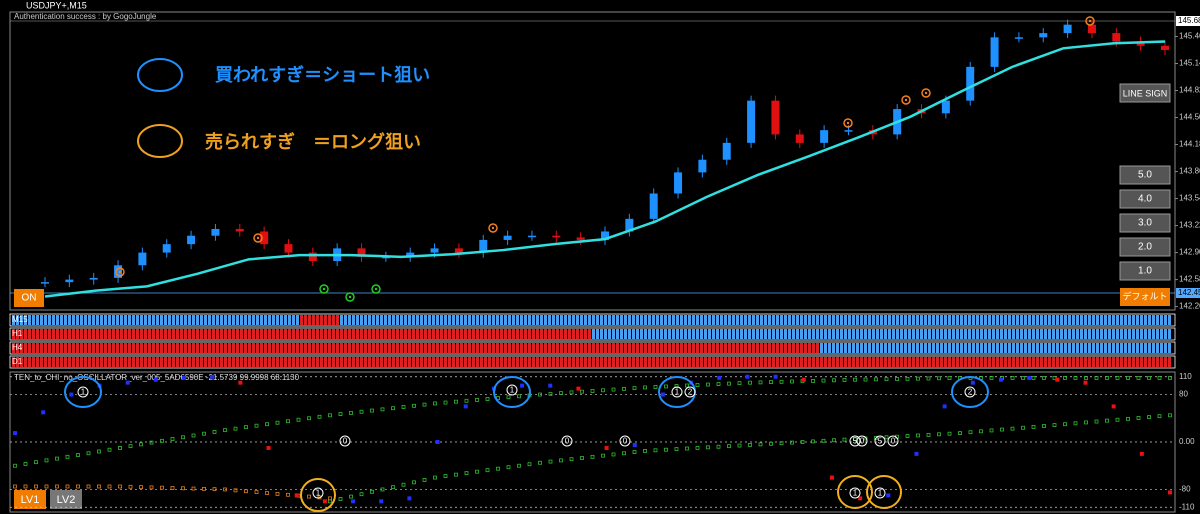 The image size is (1200, 514). I want to click on price-tick-label: 143.22, so click(1189, 225).